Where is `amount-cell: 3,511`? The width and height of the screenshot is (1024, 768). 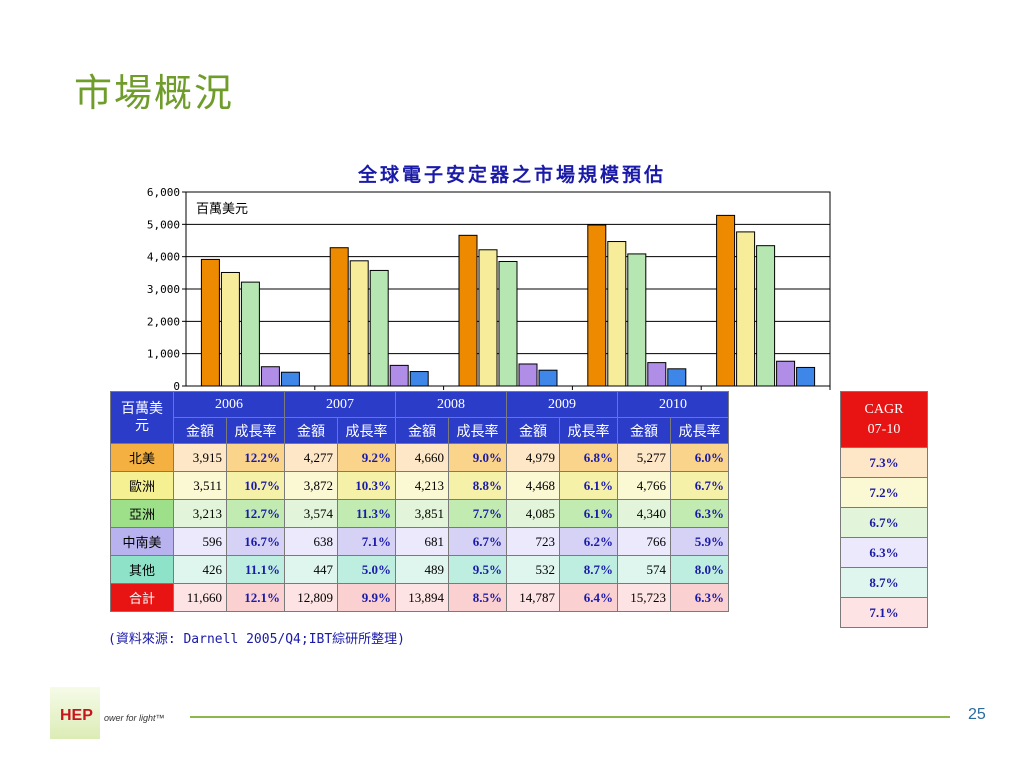 amount-cell: 3,511 is located at coordinates (200, 485).